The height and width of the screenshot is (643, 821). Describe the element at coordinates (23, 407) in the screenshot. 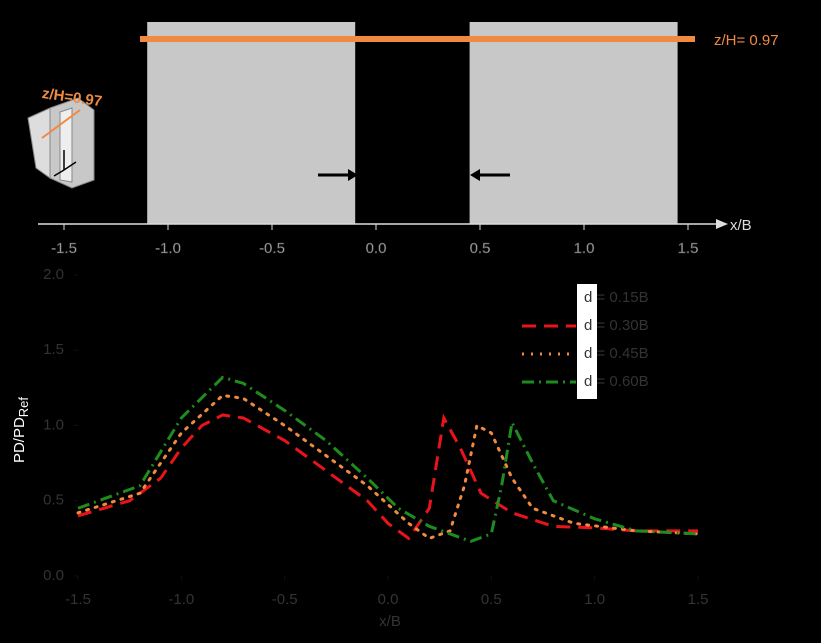

I see `y-axis-label-sub: Ref` at that location.